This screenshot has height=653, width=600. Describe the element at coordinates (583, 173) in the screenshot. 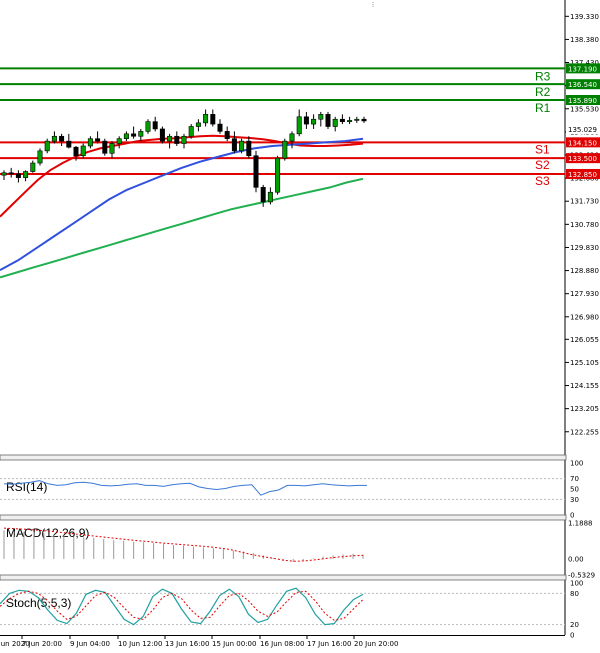

I see `level-tag-s3` at that location.